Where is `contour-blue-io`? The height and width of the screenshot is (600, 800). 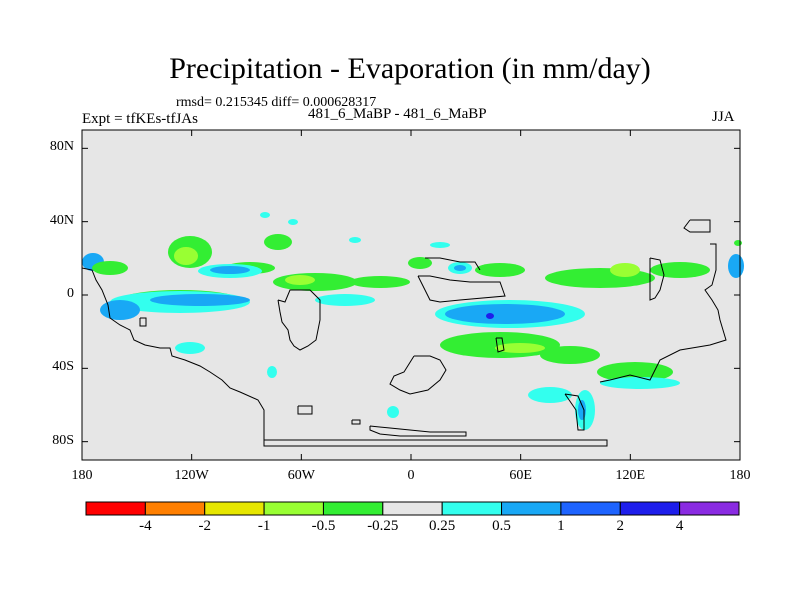
contour-blue-io is located at coordinates (490, 316).